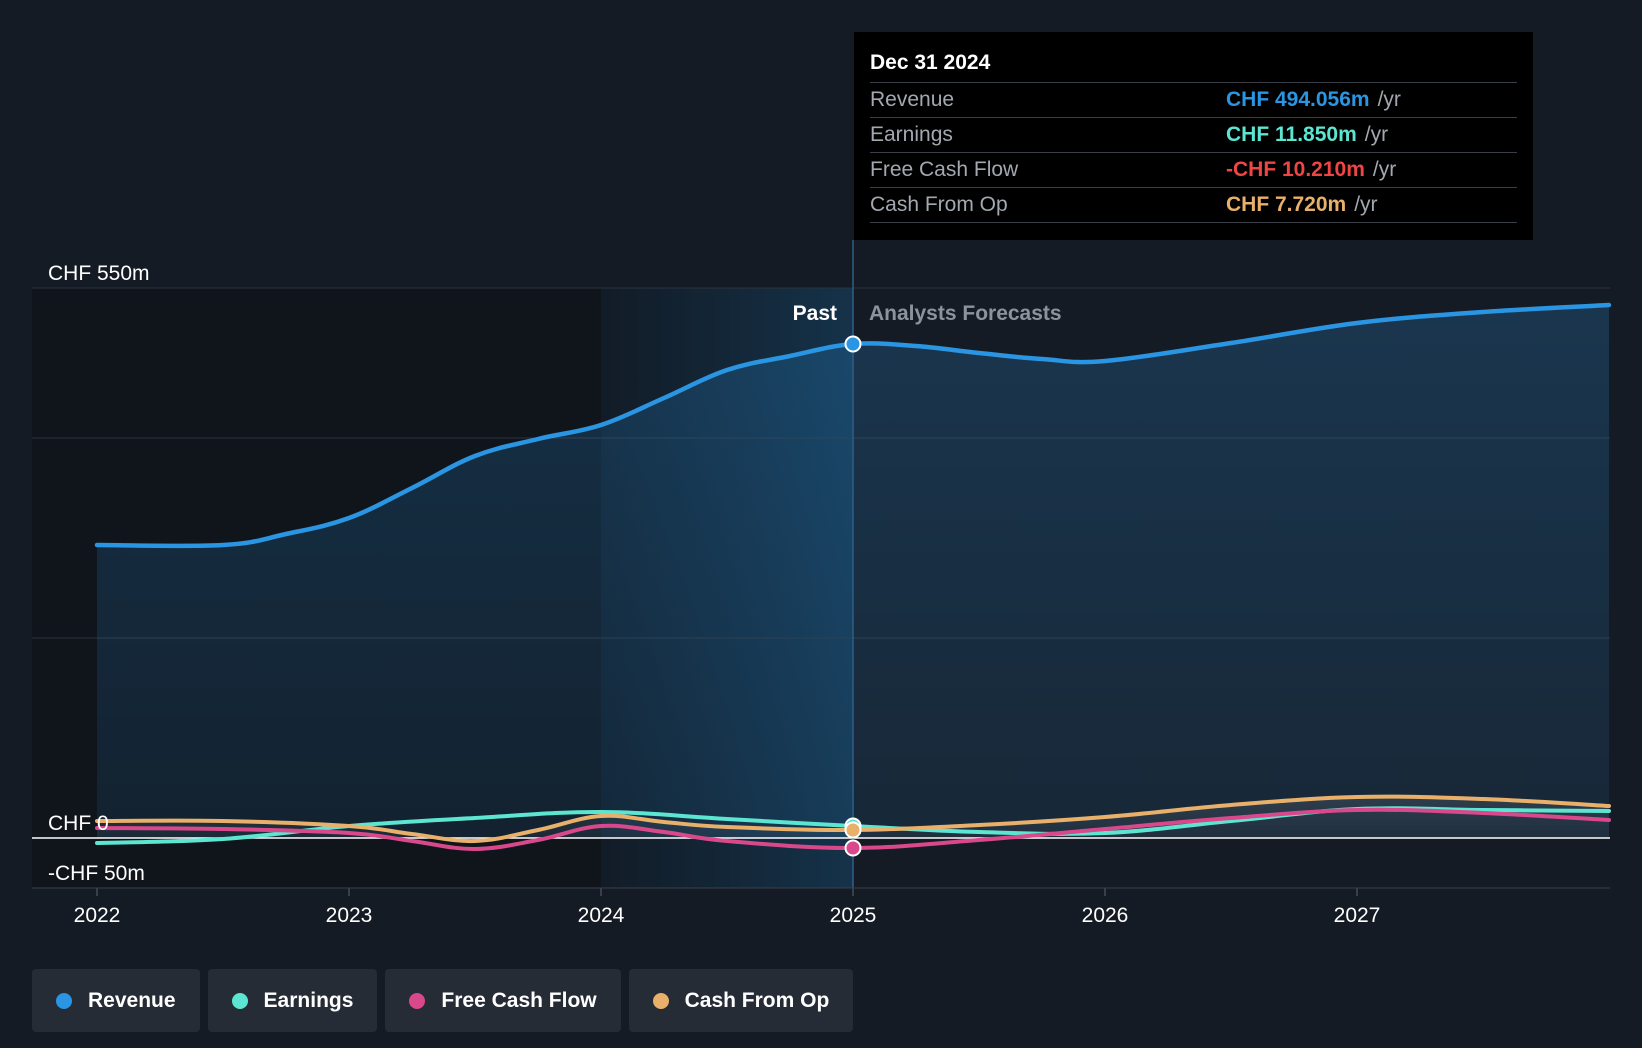 The width and height of the screenshot is (1642, 1048). What do you see at coordinates (912, 99) in the screenshot?
I see `tooltip-label: Revenue` at bounding box center [912, 99].